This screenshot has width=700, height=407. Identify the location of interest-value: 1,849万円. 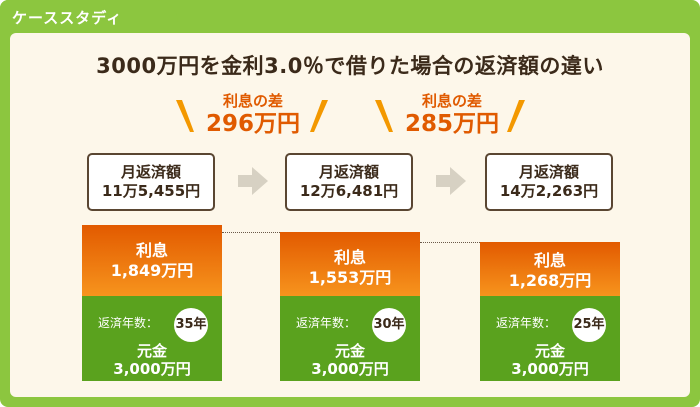
(152, 270).